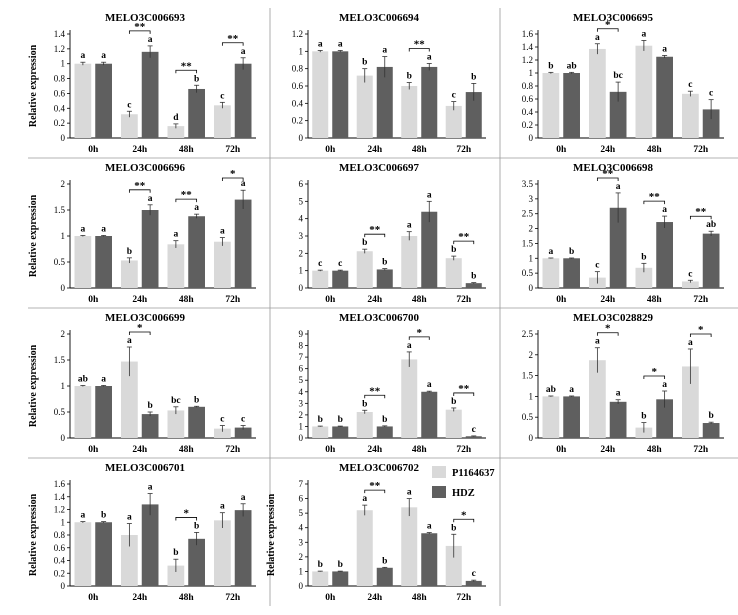  I want to click on legend-swatch-p1164637, so click(439, 472).